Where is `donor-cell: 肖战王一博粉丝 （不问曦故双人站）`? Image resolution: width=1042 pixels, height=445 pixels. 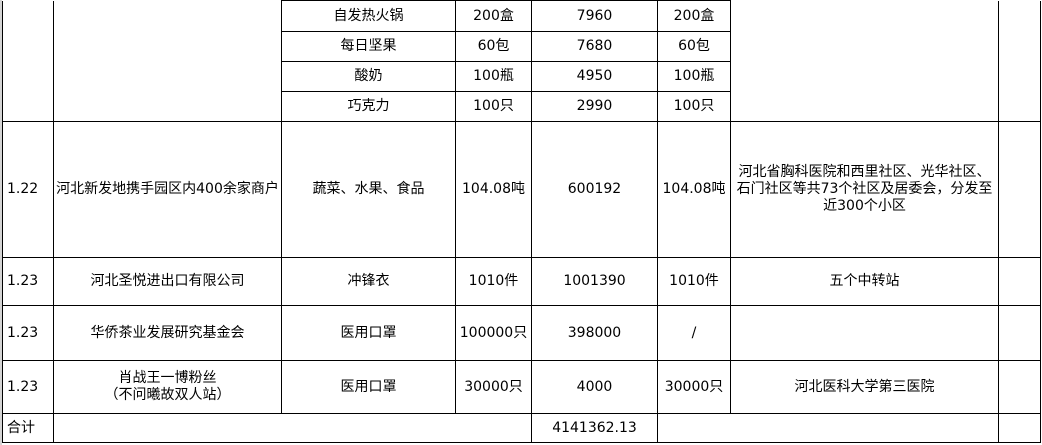
donor-cell: 肖战王一博粉丝 （不问曦故双人站） is located at coordinates (167, 387).